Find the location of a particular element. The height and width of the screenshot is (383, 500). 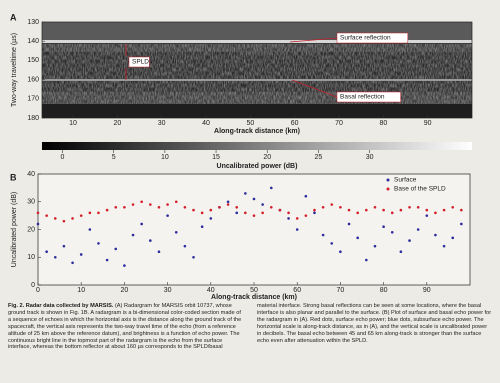

x-tick-label: 70 is located at coordinates (341, 290).